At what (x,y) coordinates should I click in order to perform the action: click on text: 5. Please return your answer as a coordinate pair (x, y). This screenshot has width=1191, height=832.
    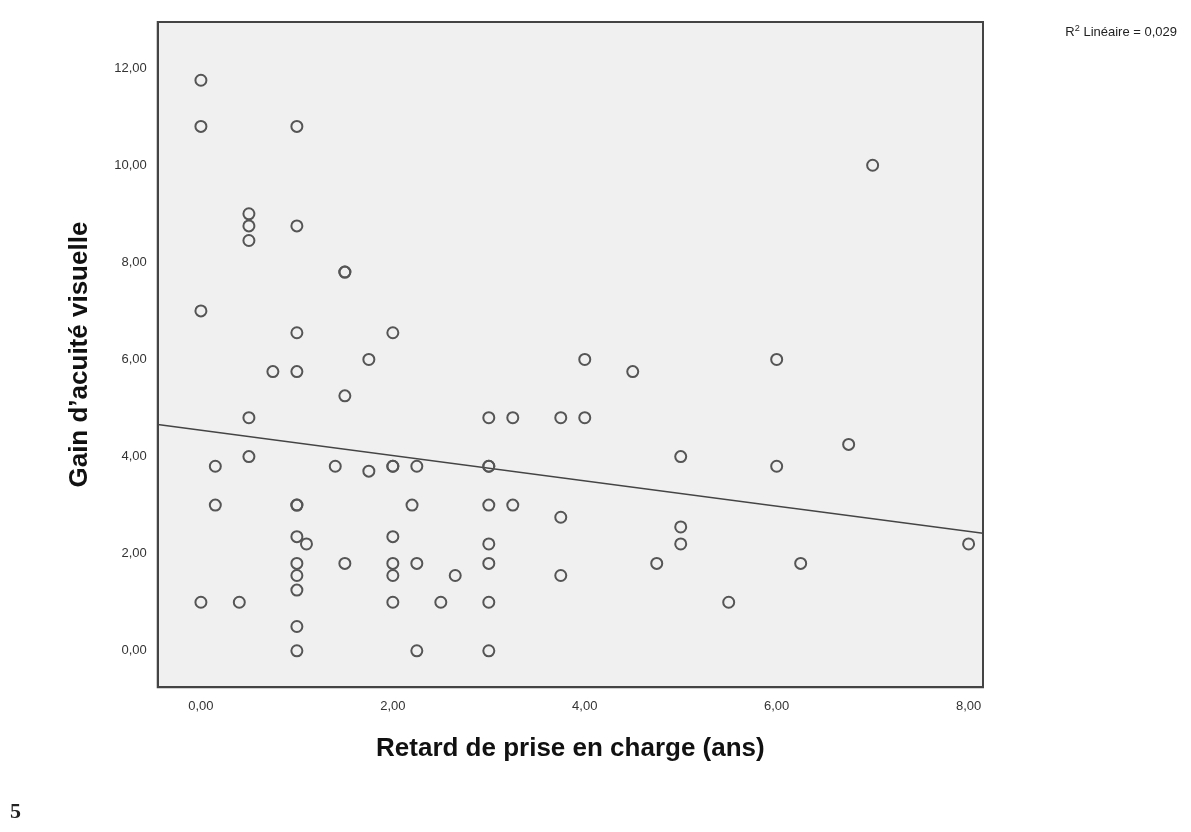
    Looking at the image, I should click on (15, 810).